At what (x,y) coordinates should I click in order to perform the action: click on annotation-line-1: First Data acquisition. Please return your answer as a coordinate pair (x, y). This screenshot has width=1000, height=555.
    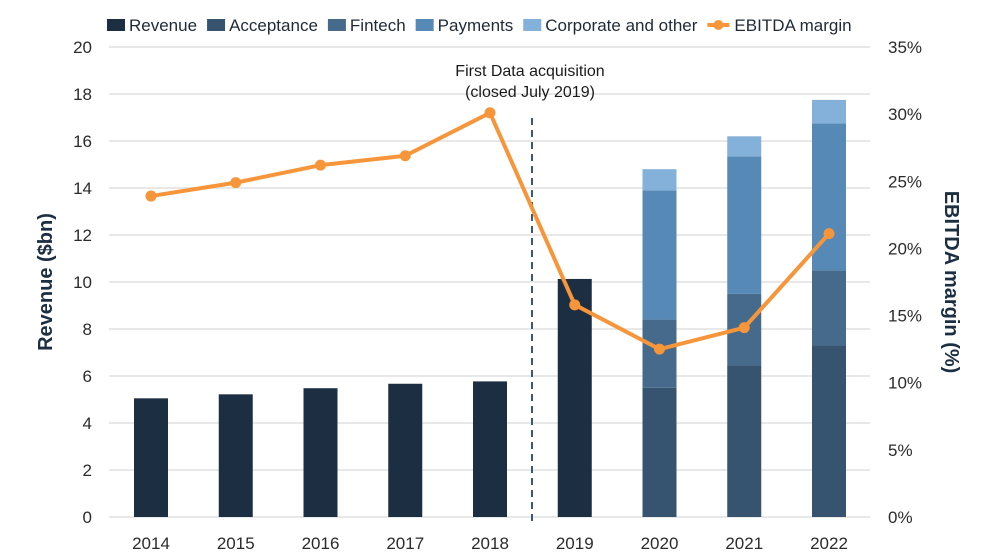
    Looking at the image, I should click on (529, 71).